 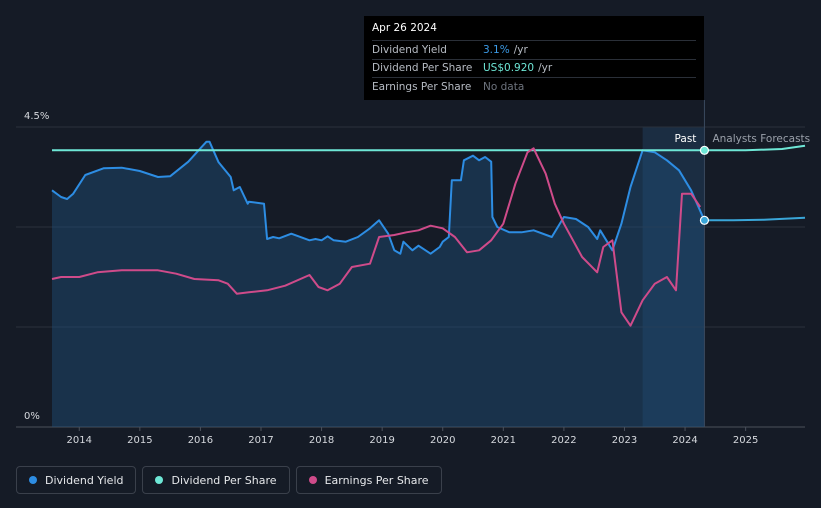 I want to click on x-tick-label: 2022, so click(x=563, y=440).